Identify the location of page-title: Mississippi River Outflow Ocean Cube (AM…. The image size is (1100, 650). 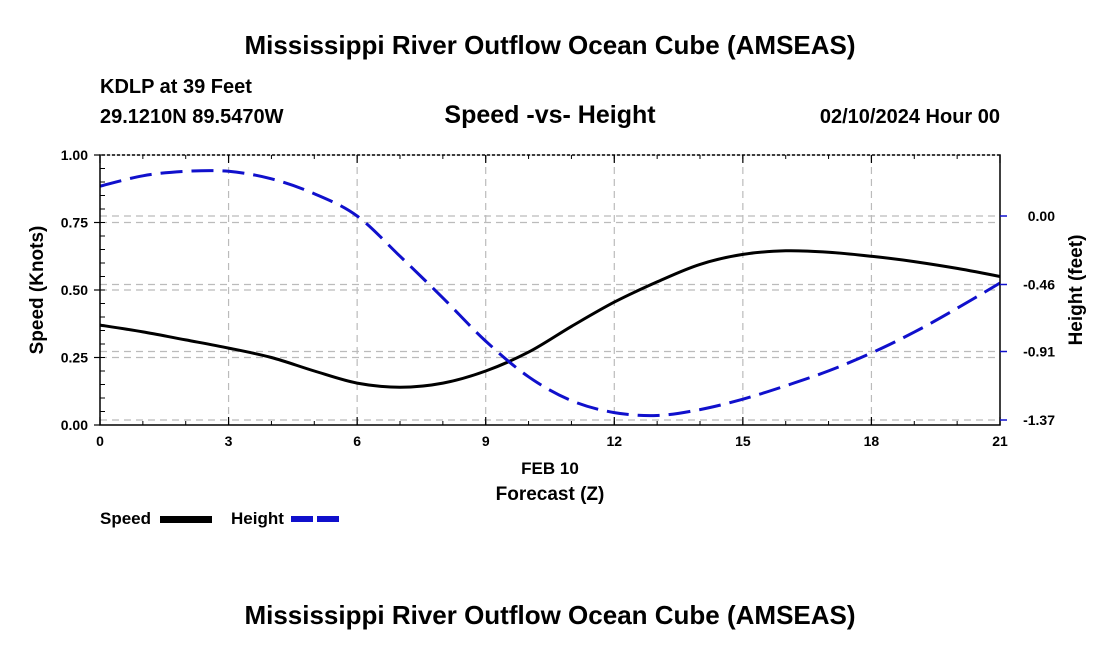
(550, 45).